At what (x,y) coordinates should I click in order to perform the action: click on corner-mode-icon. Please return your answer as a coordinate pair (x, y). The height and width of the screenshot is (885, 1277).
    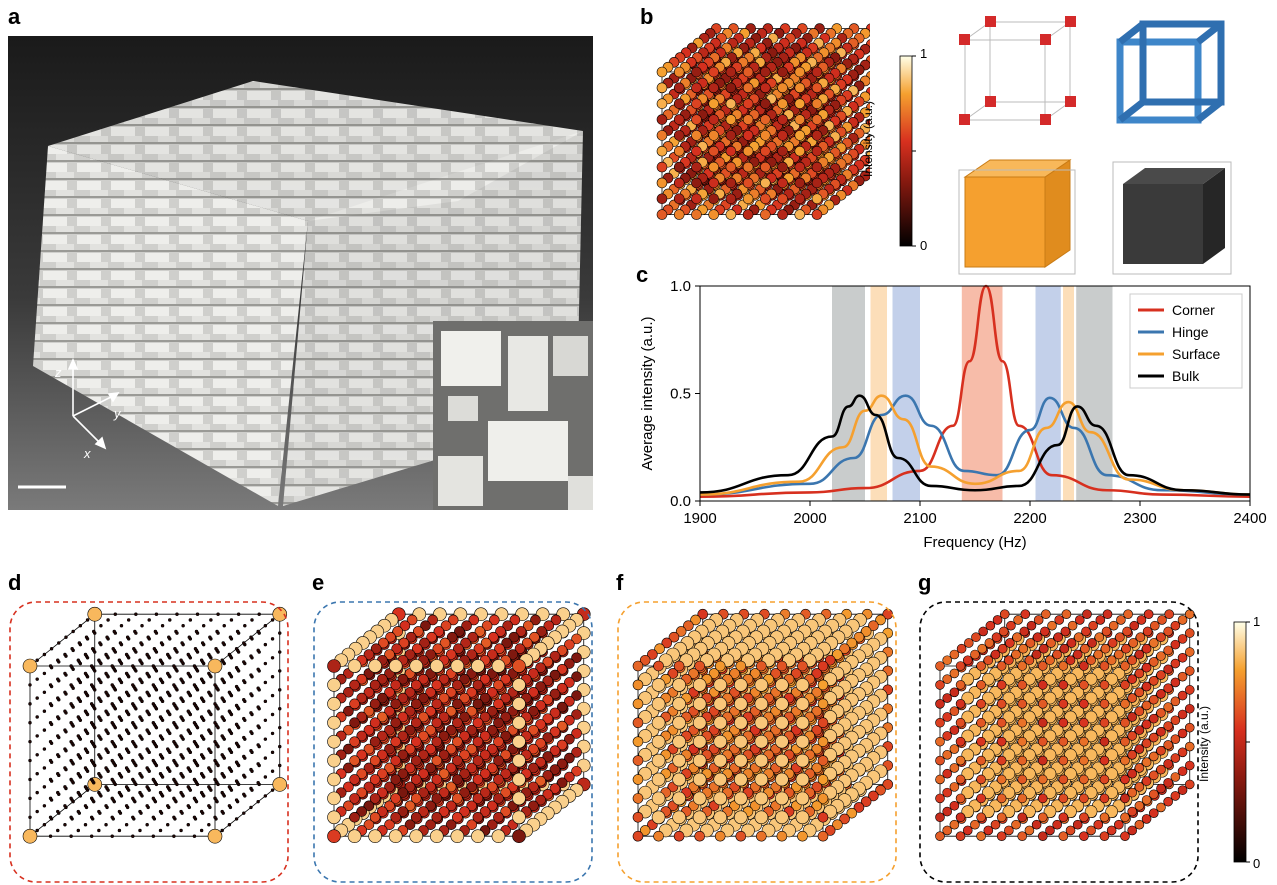
    Looking at the image, I should click on (1017, 70).